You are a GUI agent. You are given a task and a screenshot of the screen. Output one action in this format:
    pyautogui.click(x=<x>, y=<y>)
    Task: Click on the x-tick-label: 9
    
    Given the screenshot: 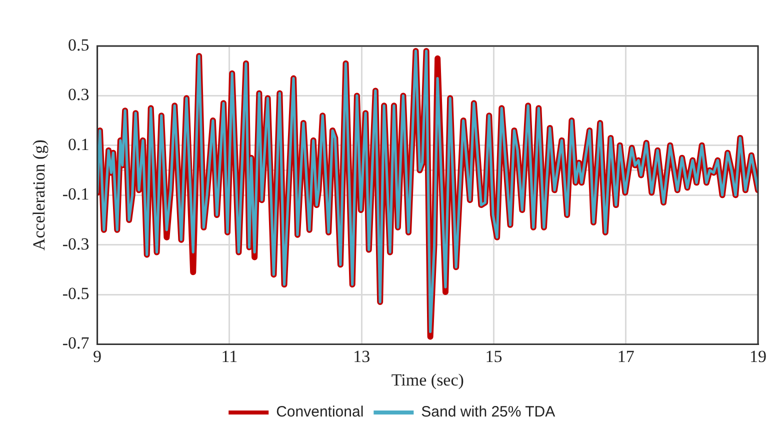 What is the action you would take?
    pyautogui.click(x=97, y=356)
    